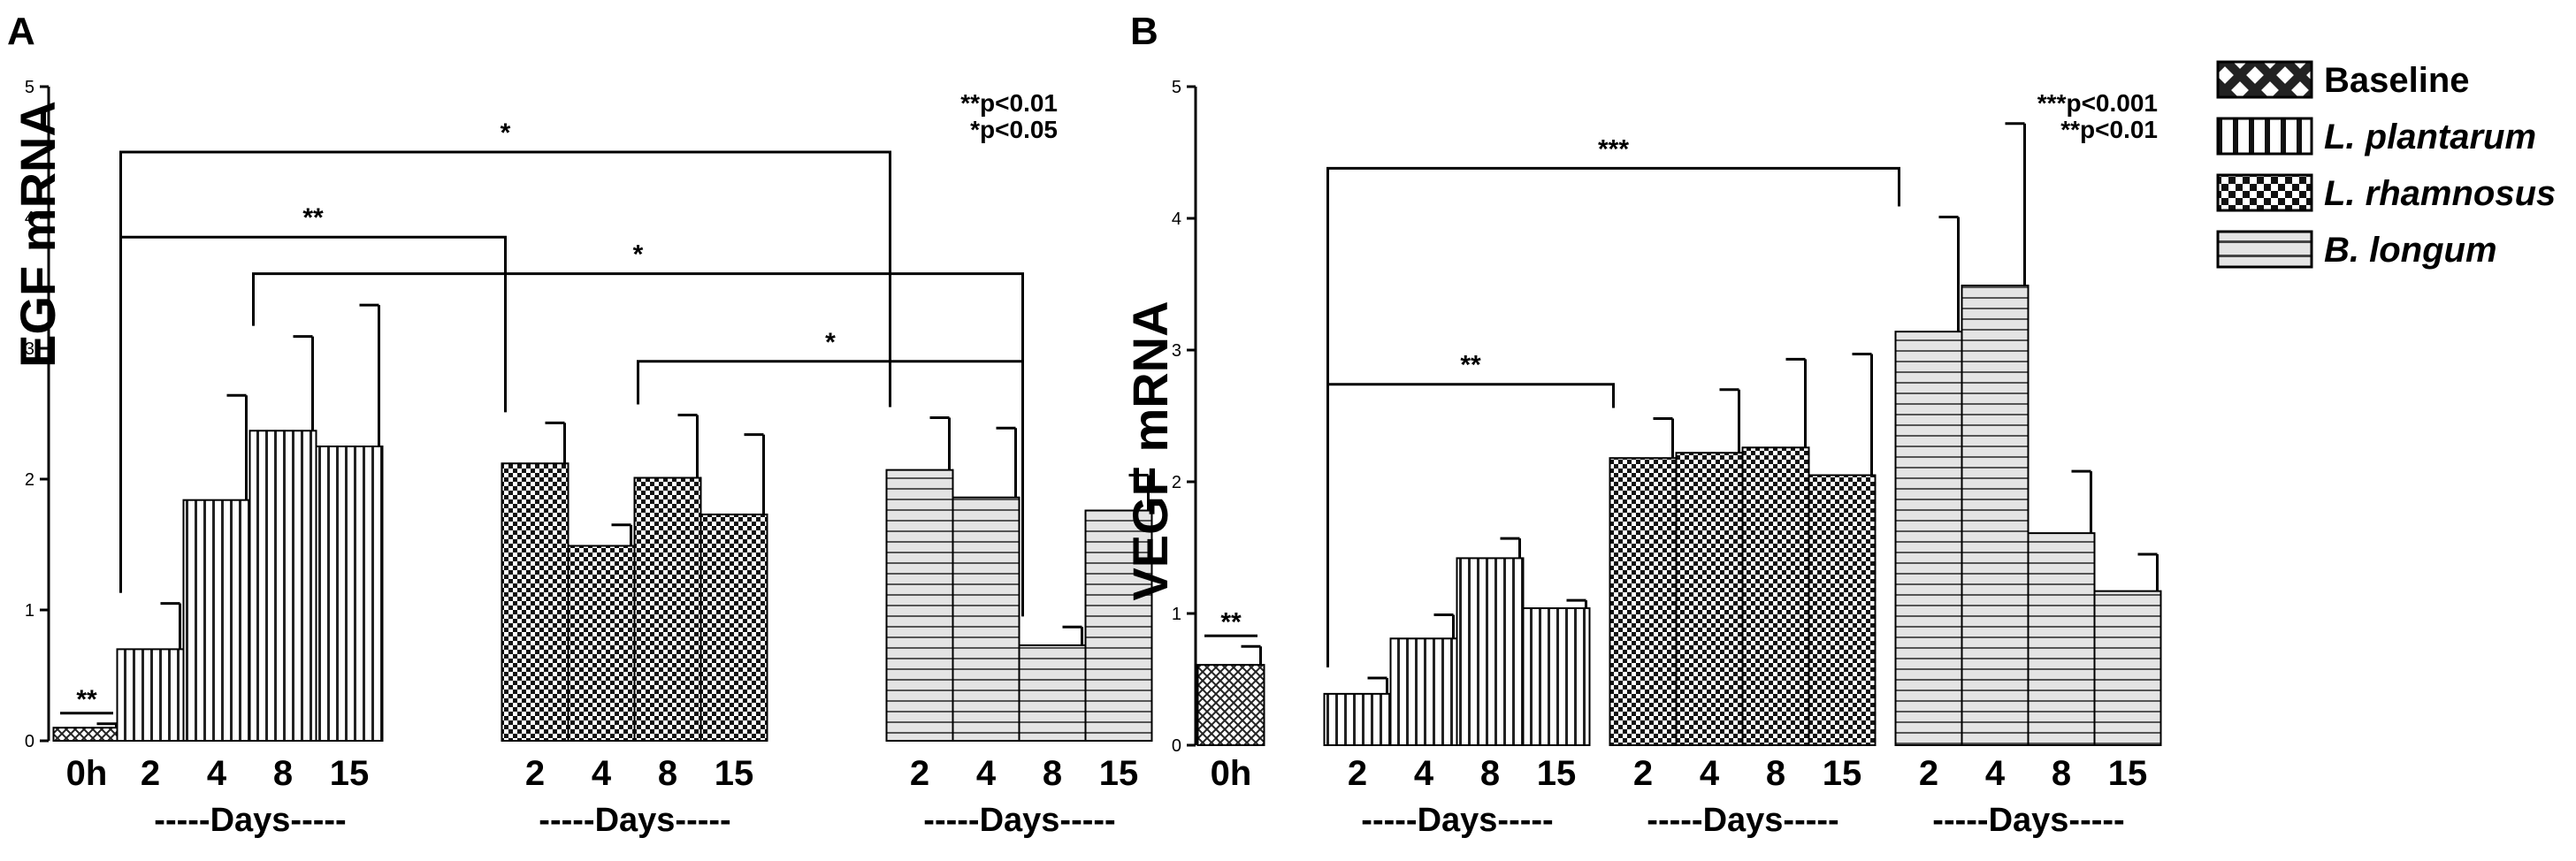 The width and height of the screenshot is (2576, 861). What do you see at coordinates (2265, 79) in the screenshot?
I see `legend-swatch-baseline` at bounding box center [2265, 79].